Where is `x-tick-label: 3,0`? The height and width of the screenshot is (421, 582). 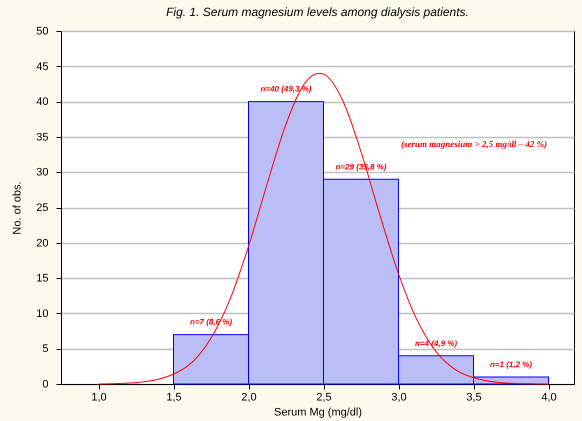 x-tick-label: 3,0 is located at coordinates (399, 398).